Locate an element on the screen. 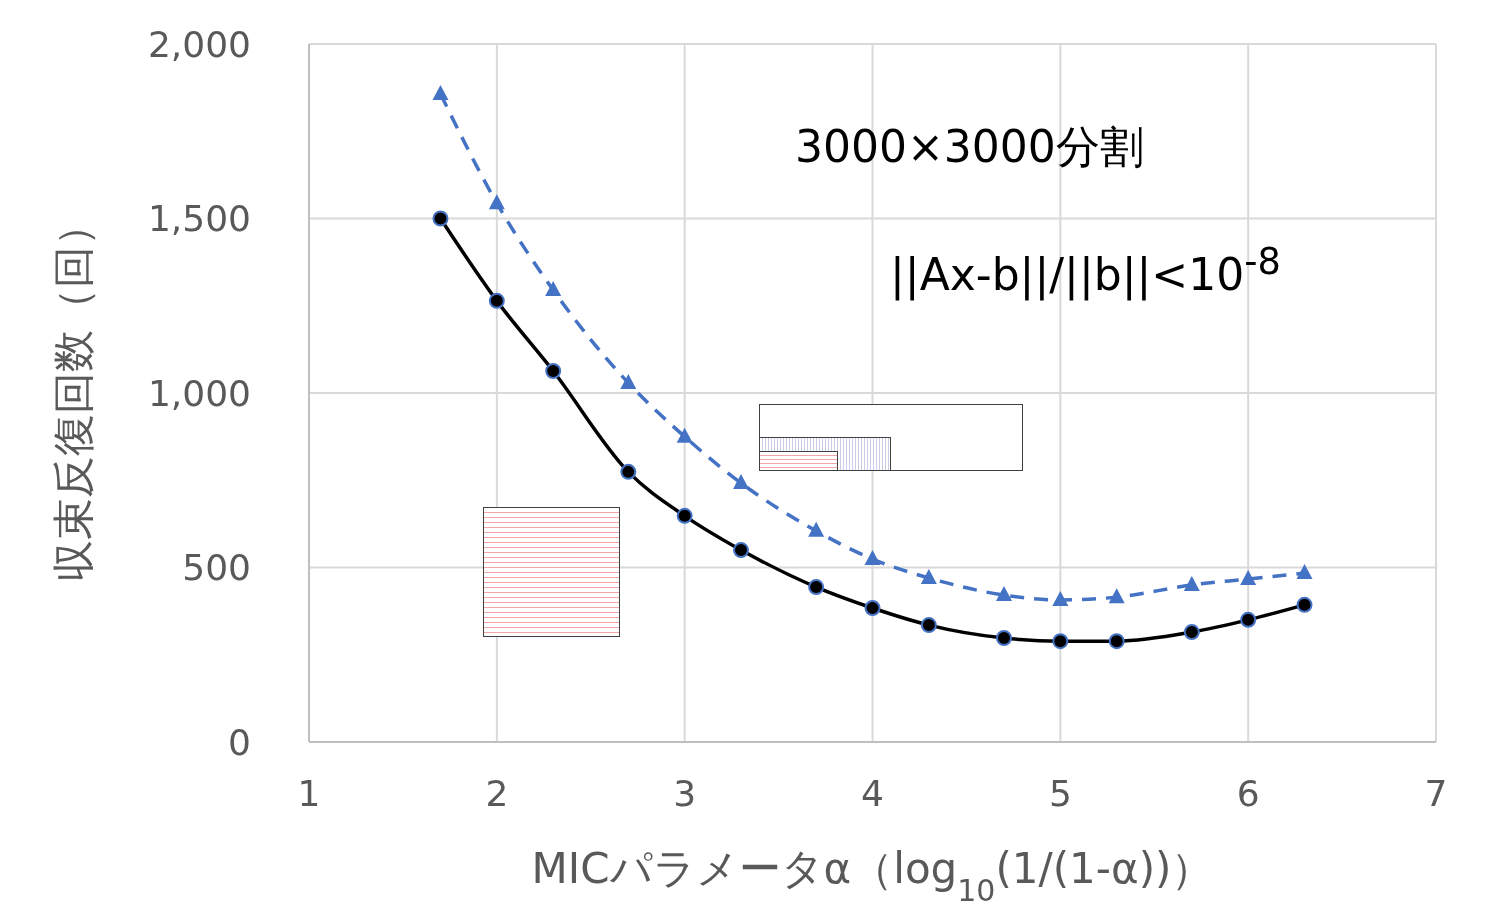 The image size is (1503, 921). x-tick-label: 5 is located at coordinates (1060, 793).